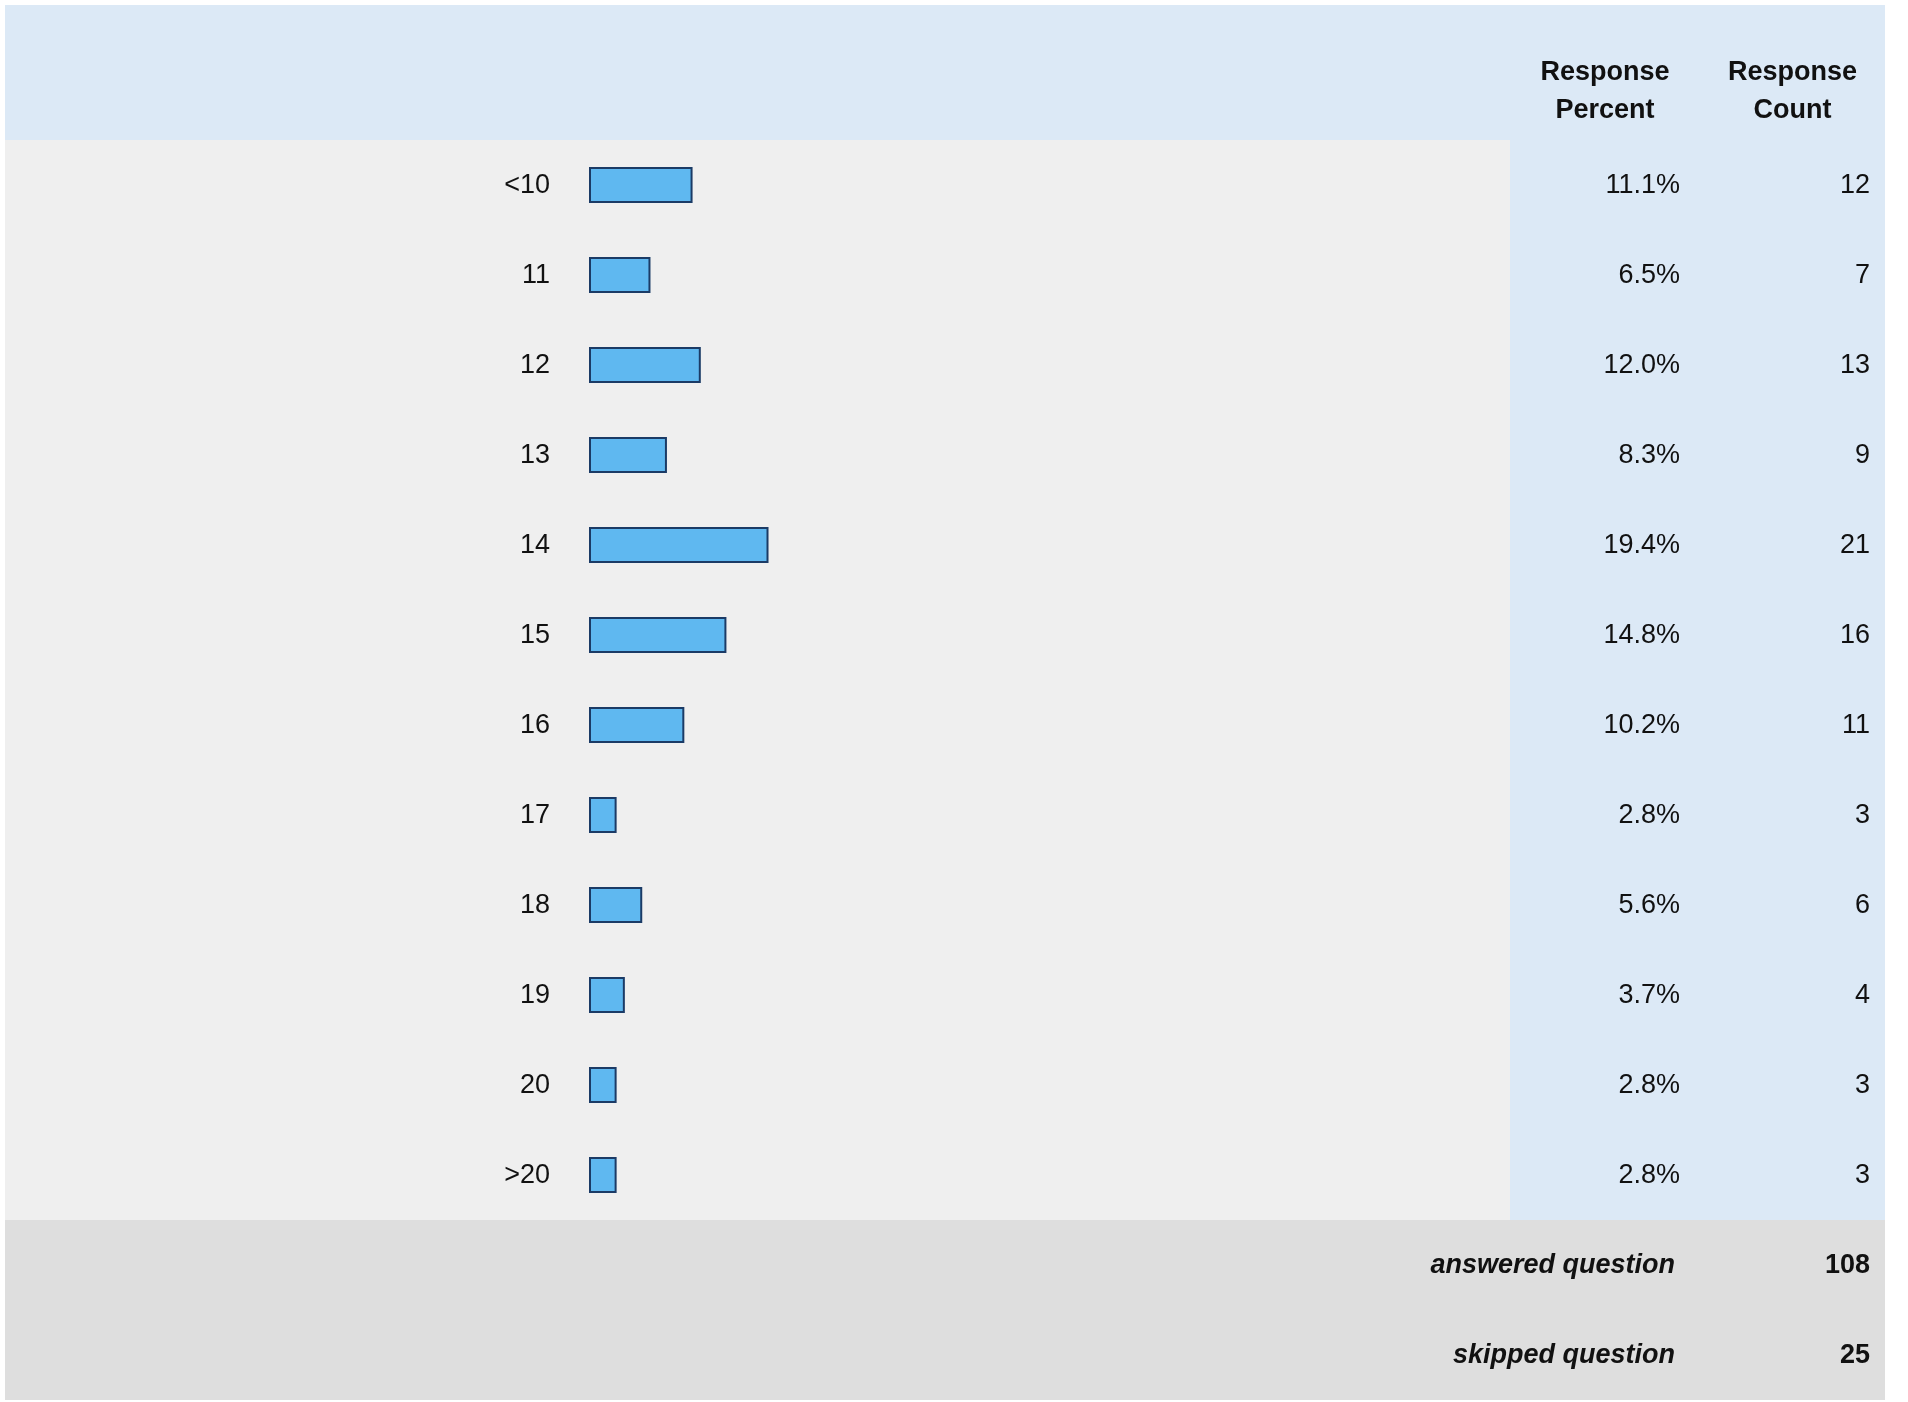 This screenshot has width=1908, height=1402. I want to click on data-label: 19.4%, so click(1641, 544).